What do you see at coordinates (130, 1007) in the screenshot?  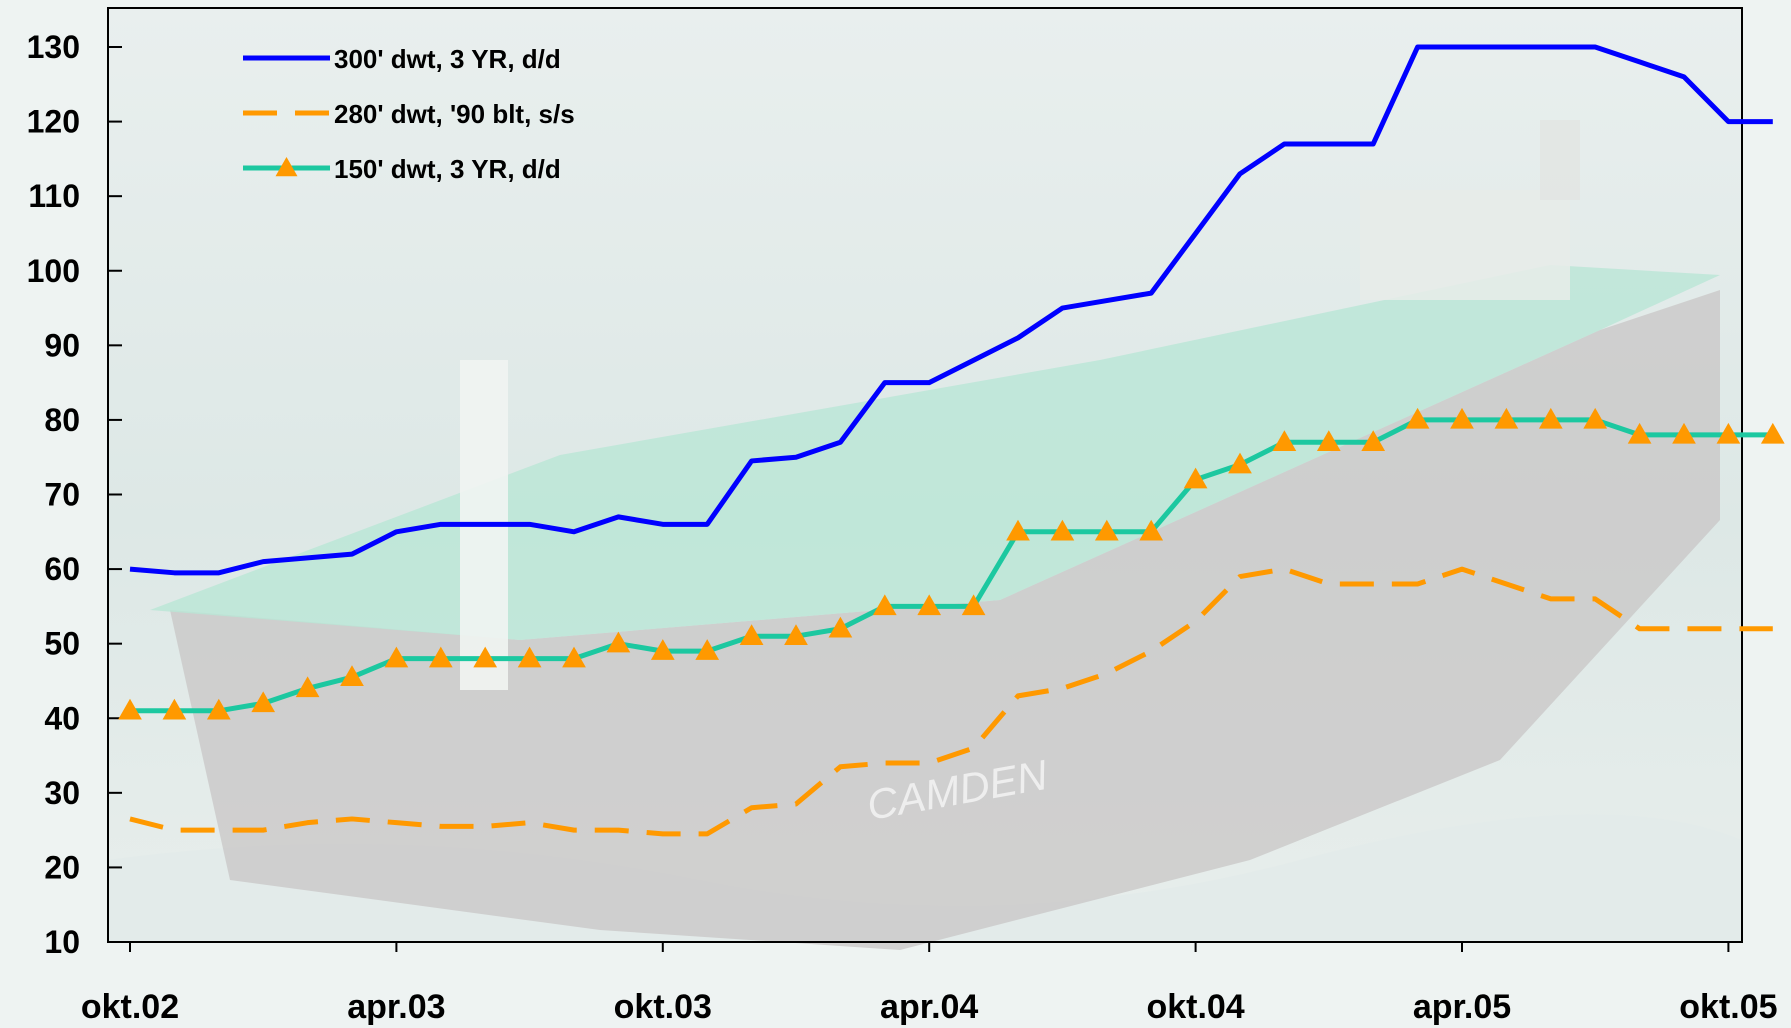 I see `x-tick-label: okt.02` at bounding box center [130, 1007].